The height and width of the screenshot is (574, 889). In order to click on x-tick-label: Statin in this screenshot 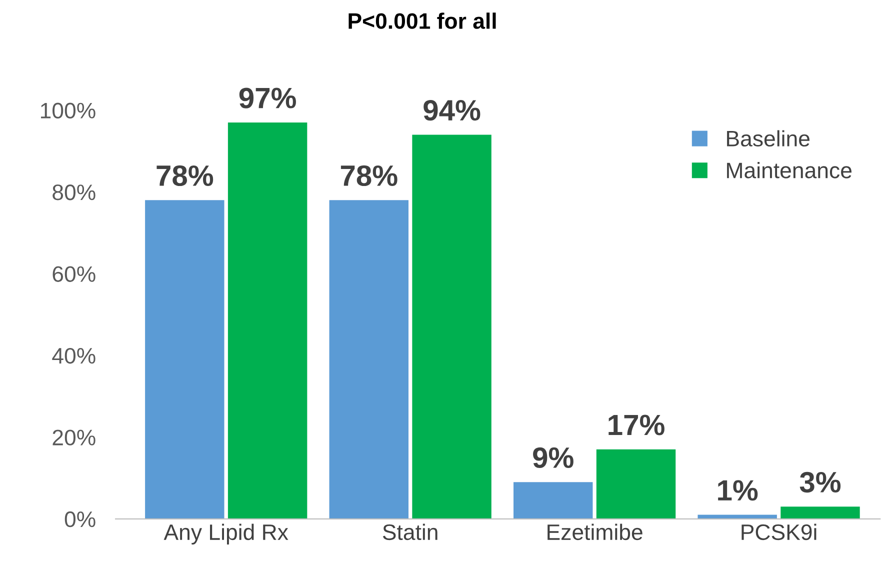, I will do `click(410, 532)`.